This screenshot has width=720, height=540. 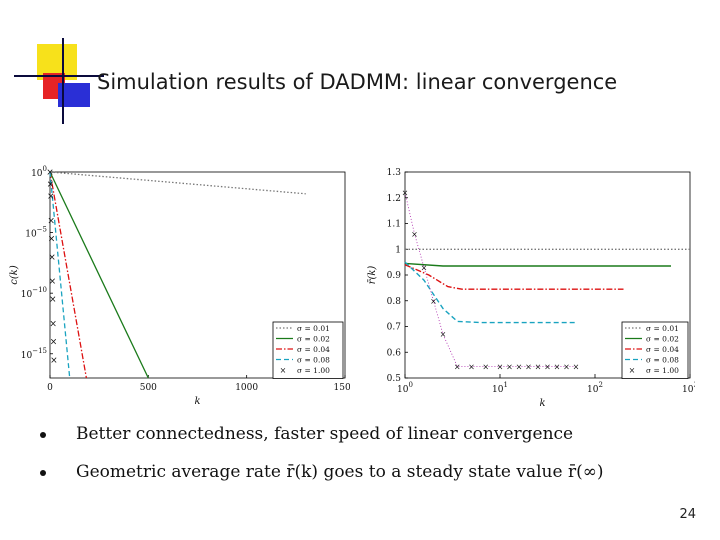 What do you see at coordinates (687, 514) in the screenshot?
I see `page-number: 24` at bounding box center [687, 514].